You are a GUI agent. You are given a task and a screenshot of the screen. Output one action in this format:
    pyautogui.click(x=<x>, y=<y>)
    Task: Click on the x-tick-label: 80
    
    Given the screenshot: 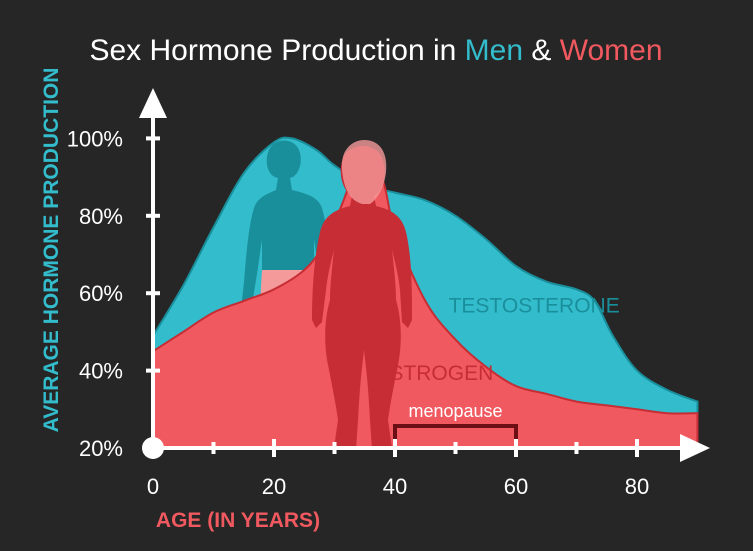 What is the action you would take?
    pyautogui.click(x=637, y=486)
    